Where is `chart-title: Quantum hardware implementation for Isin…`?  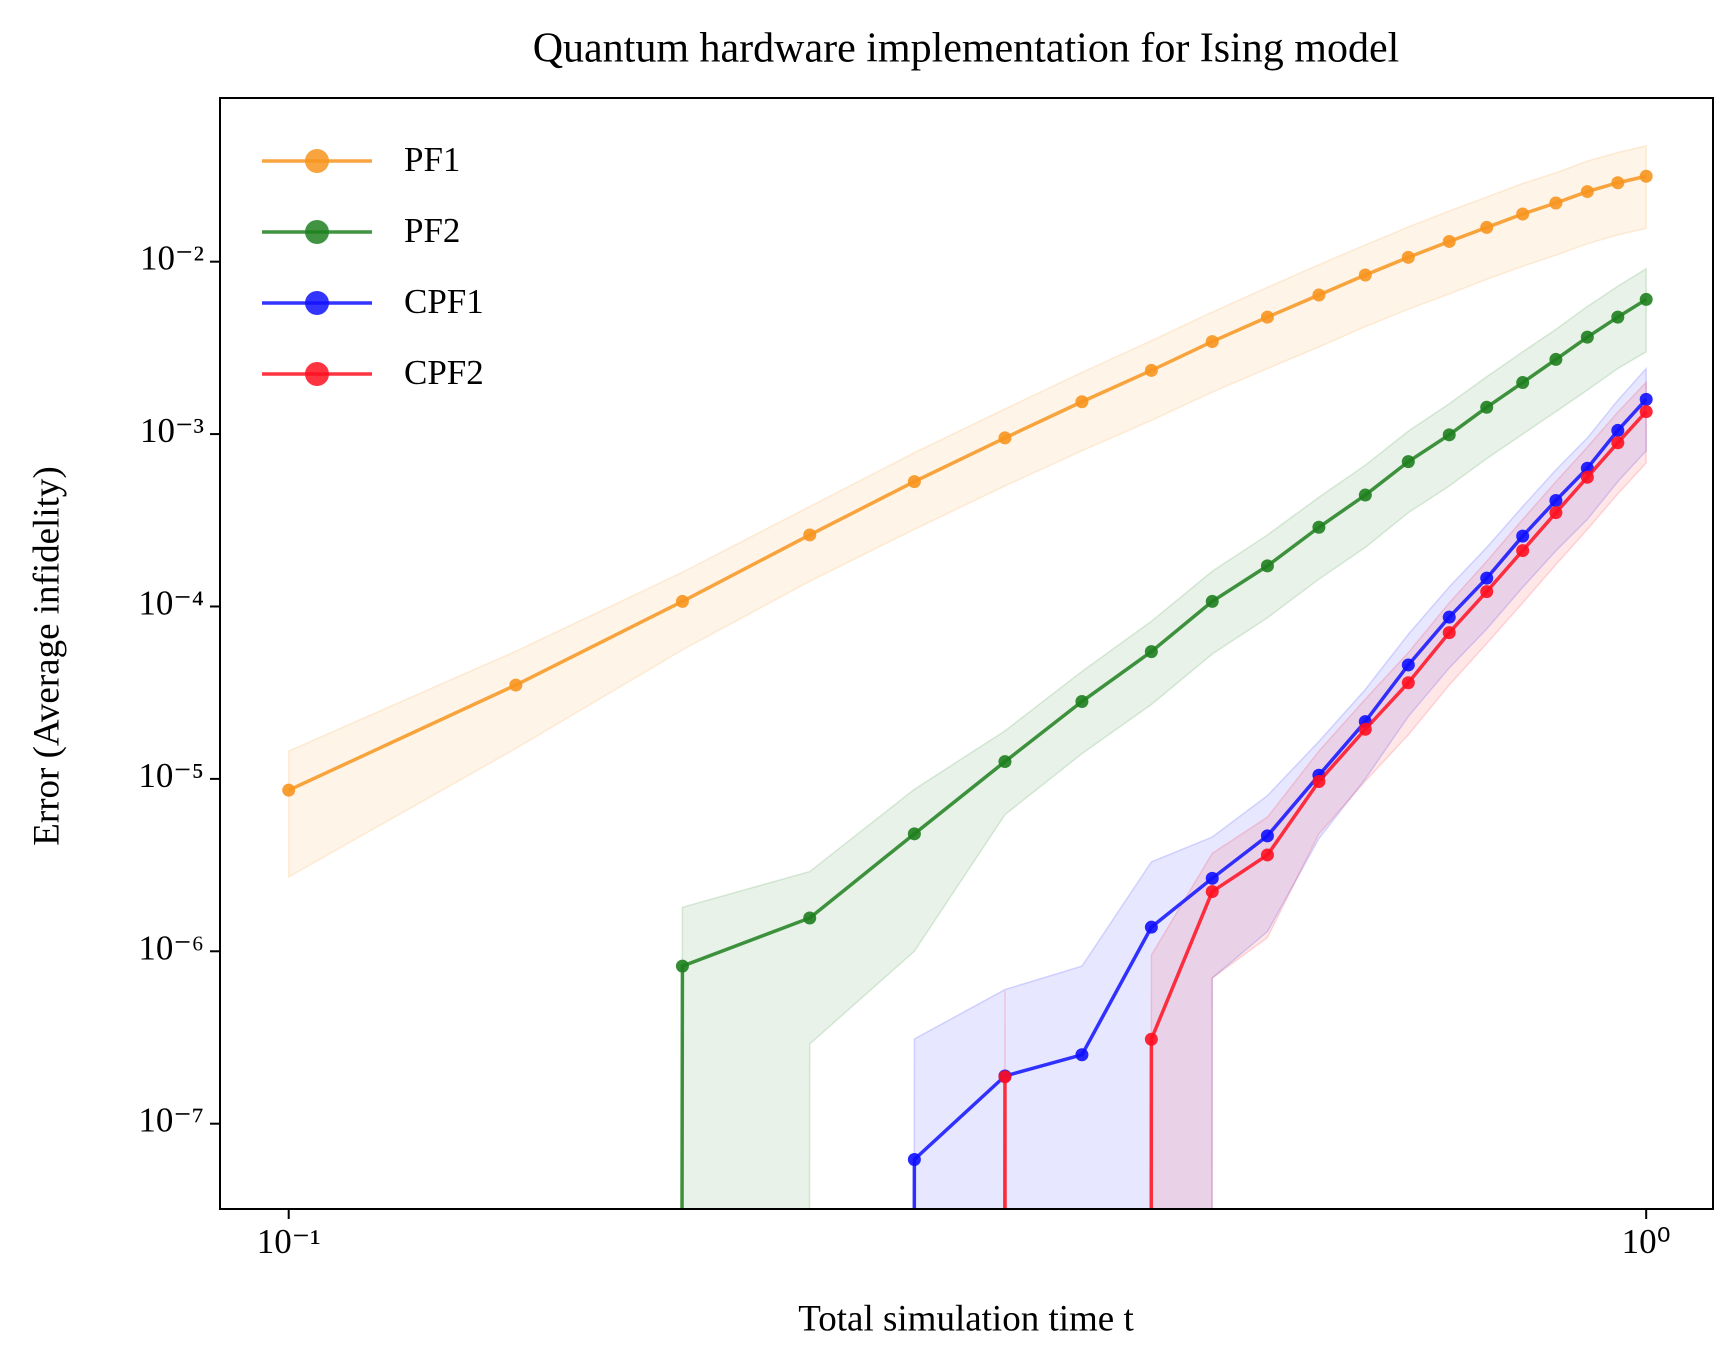
chart-title: Quantum hardware implementation for Isin… is located at coordinates (966, 49).